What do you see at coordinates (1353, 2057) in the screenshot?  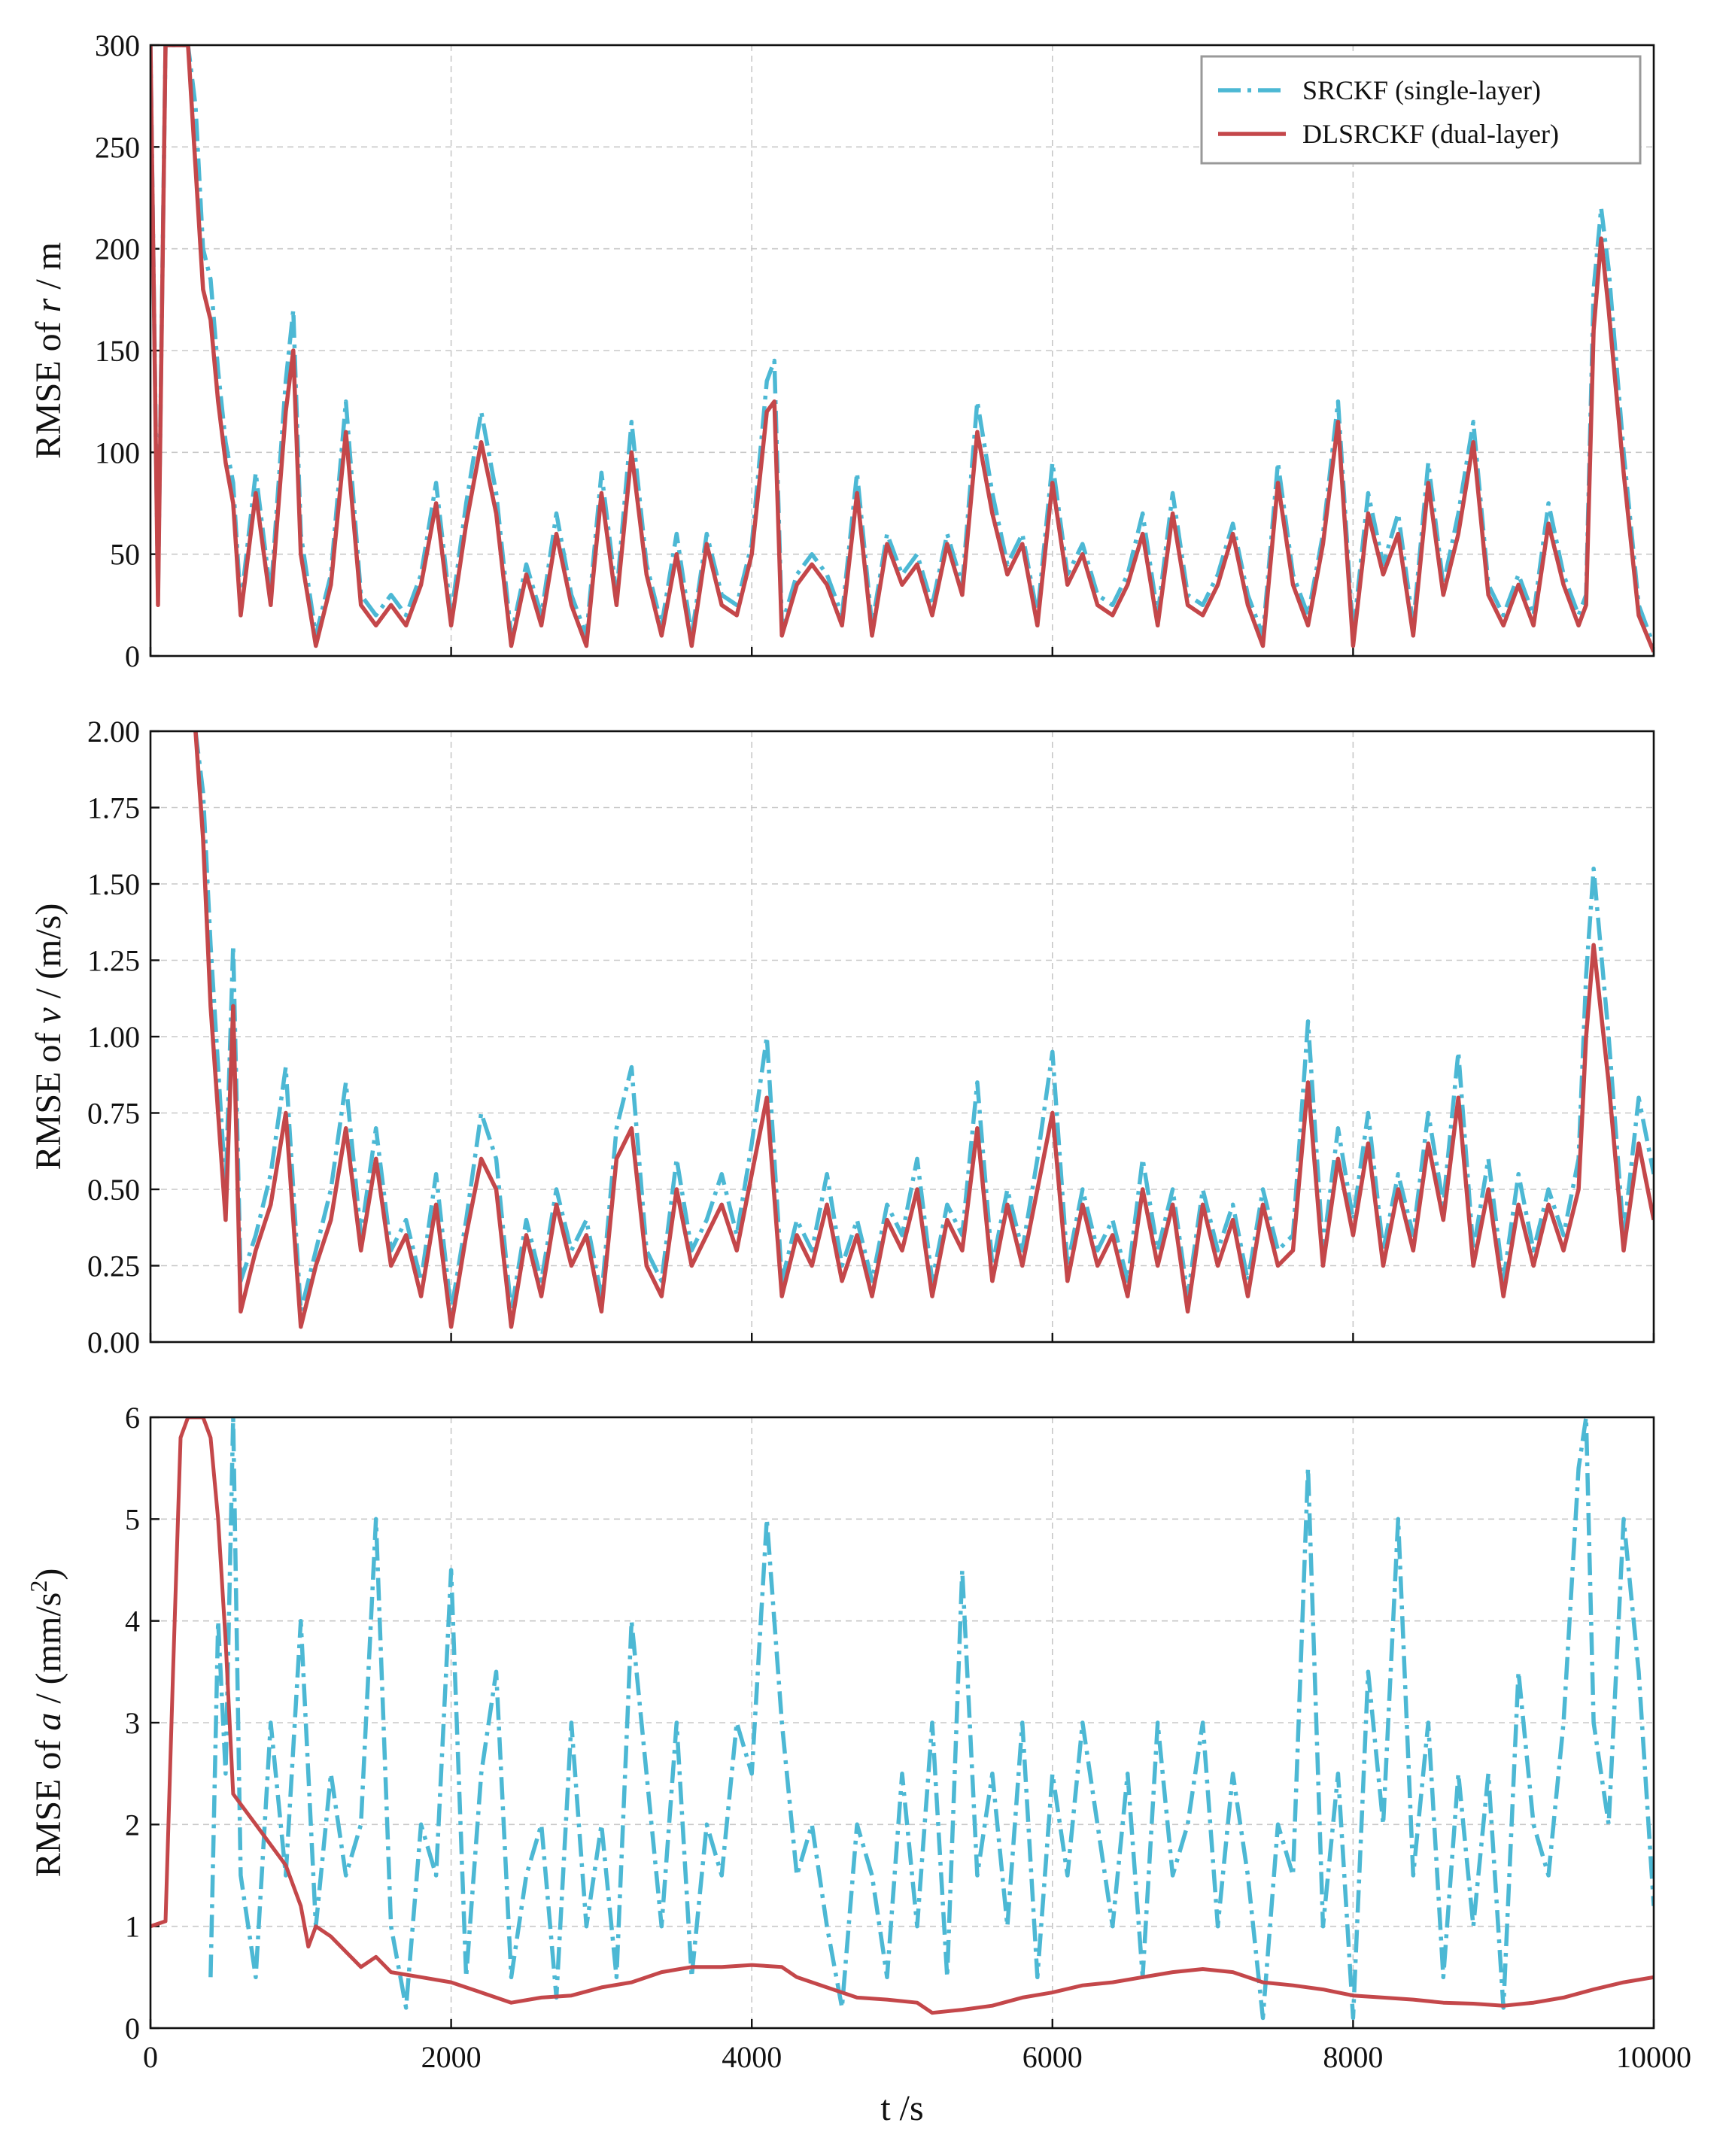 I see `x-tick-label-4: 8000` at bounding box center [1353, 2057].